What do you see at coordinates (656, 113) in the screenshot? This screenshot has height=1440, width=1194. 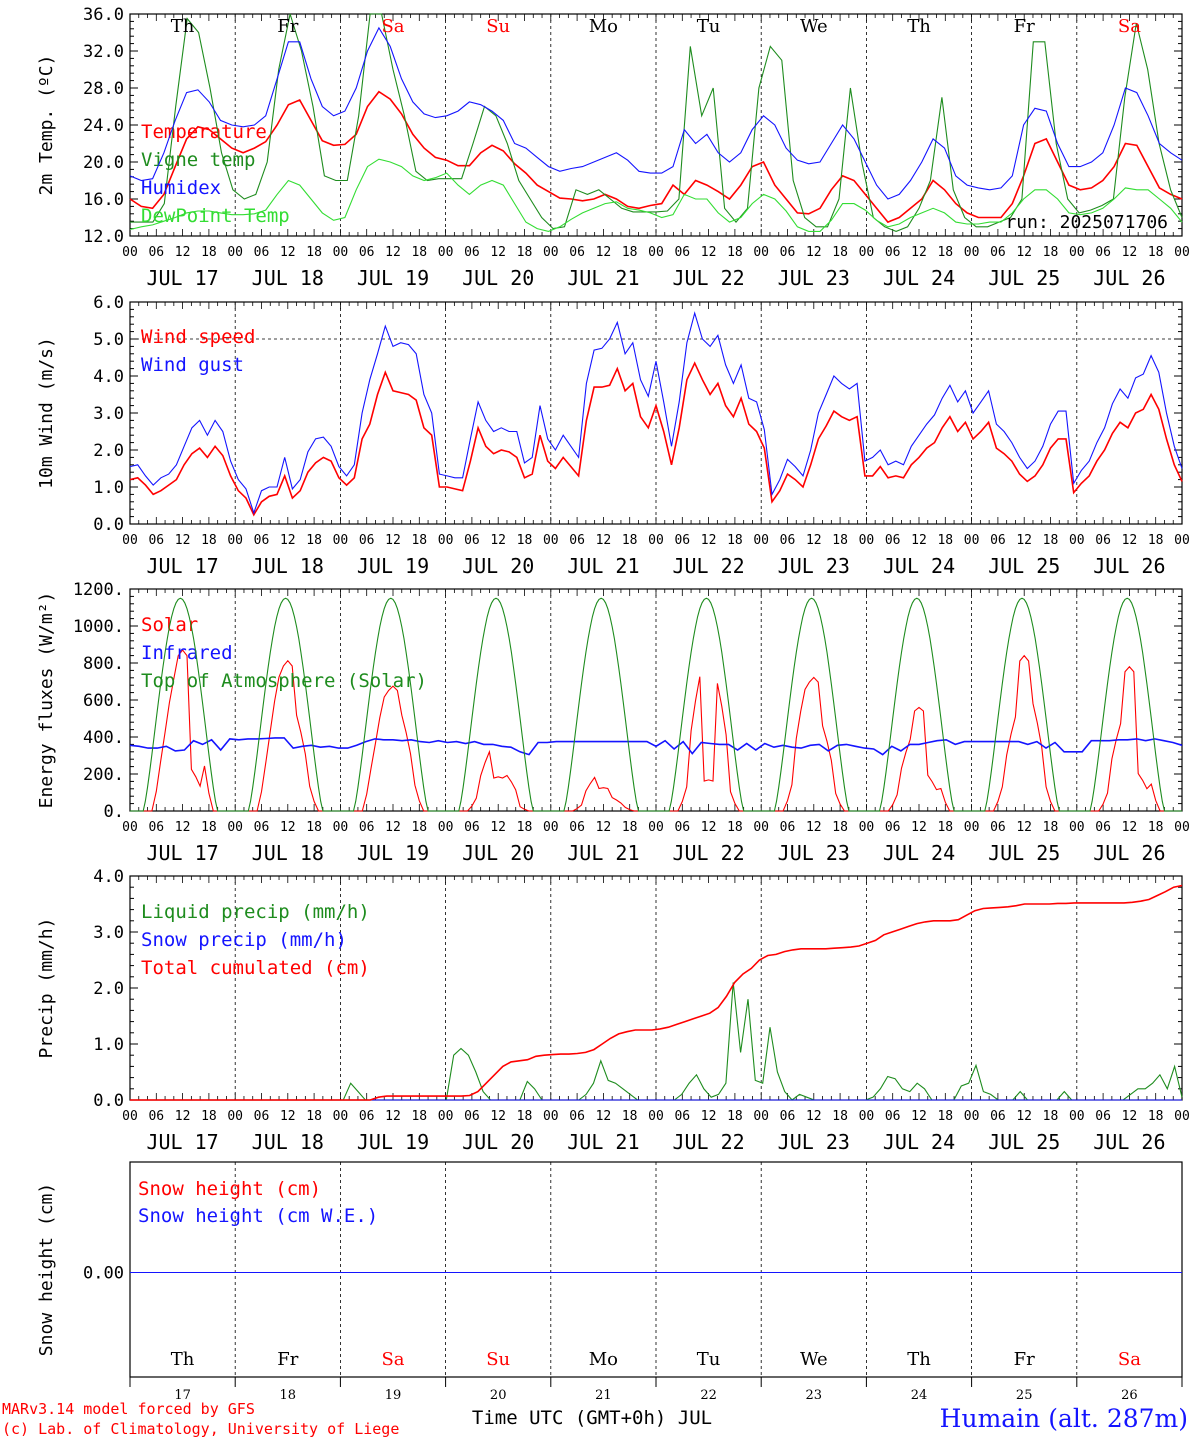 I see `series-line-humidex` at bounding box center [656, 113].